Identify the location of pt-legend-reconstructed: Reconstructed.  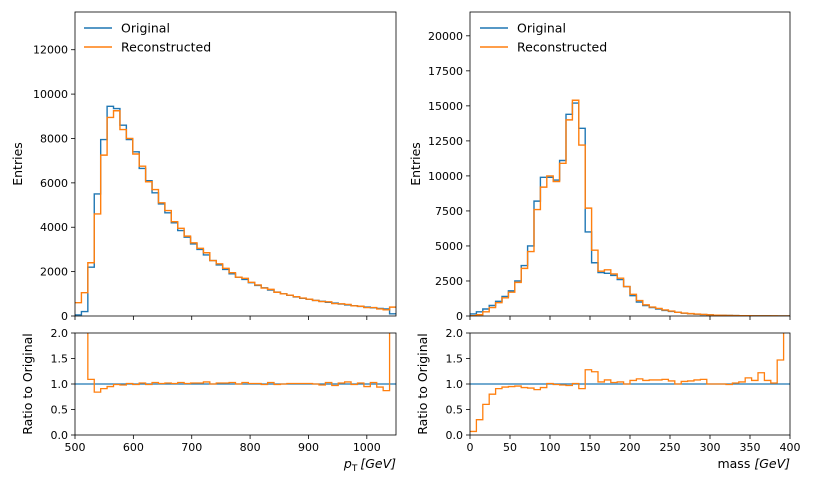
(166, 47).